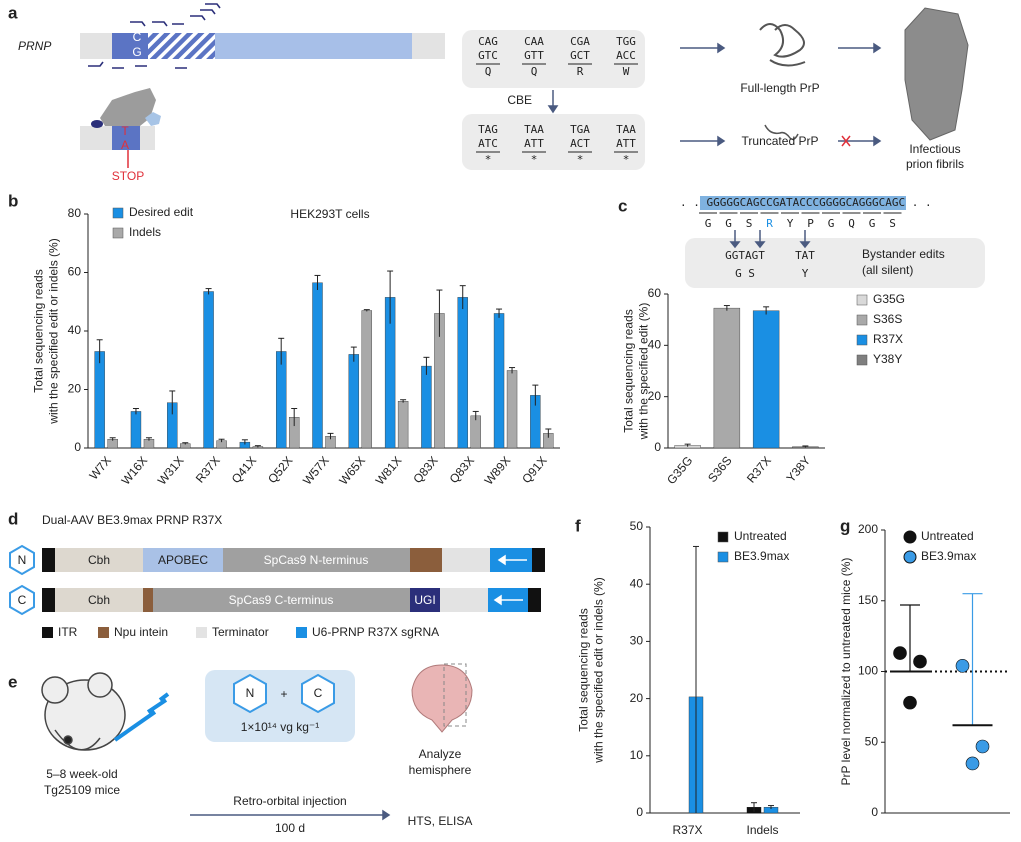  Describe the element at coordinates (22, 600) in the screenshot. I see `vector-label: C` at that location.